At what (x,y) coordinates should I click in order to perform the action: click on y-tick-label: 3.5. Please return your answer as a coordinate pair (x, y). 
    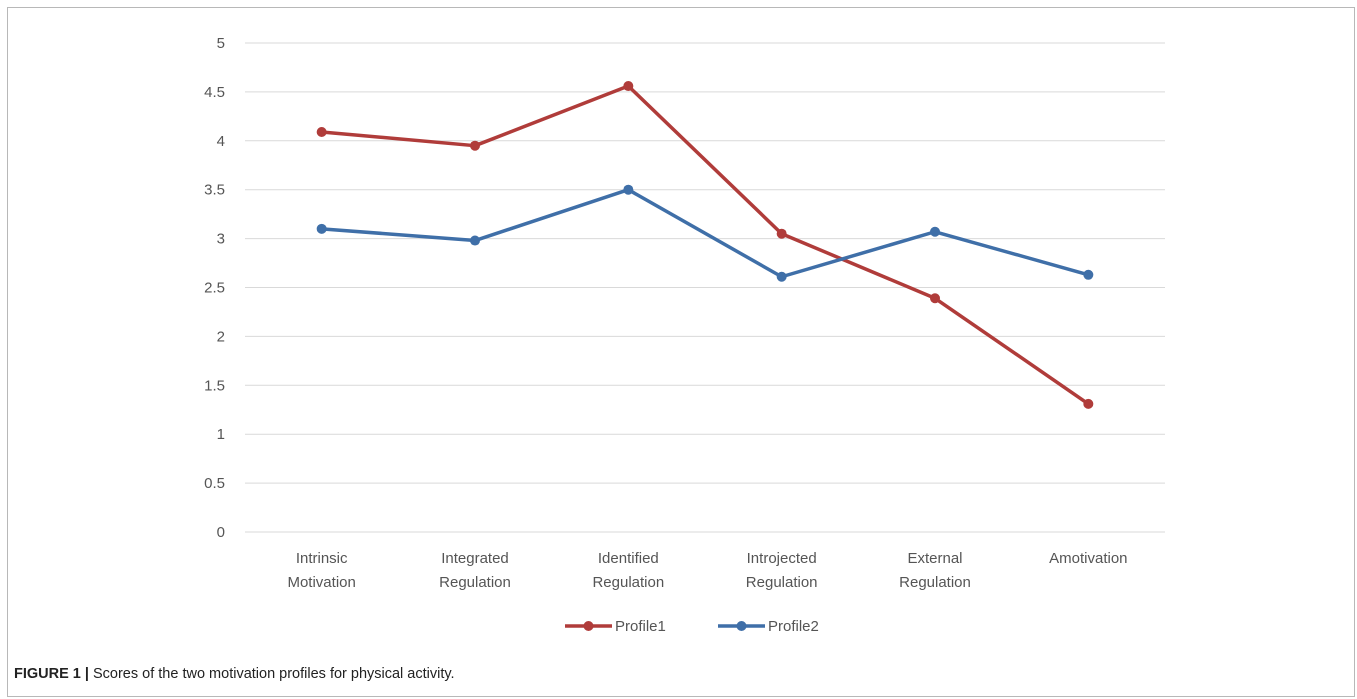
    Looking at the image, I should click on (214, 190).